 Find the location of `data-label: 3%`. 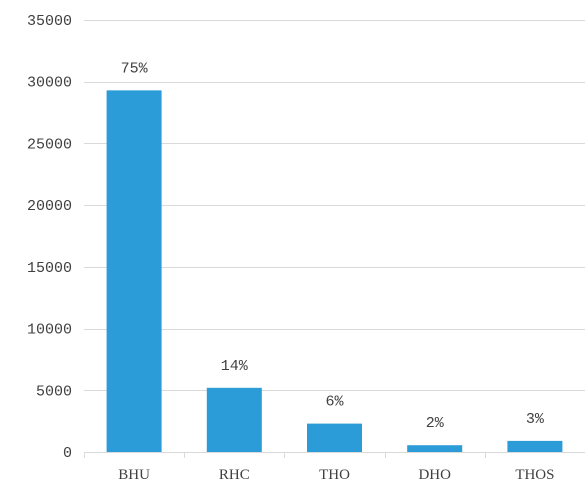

data-label: 3% is located at coordinates (535, 419).